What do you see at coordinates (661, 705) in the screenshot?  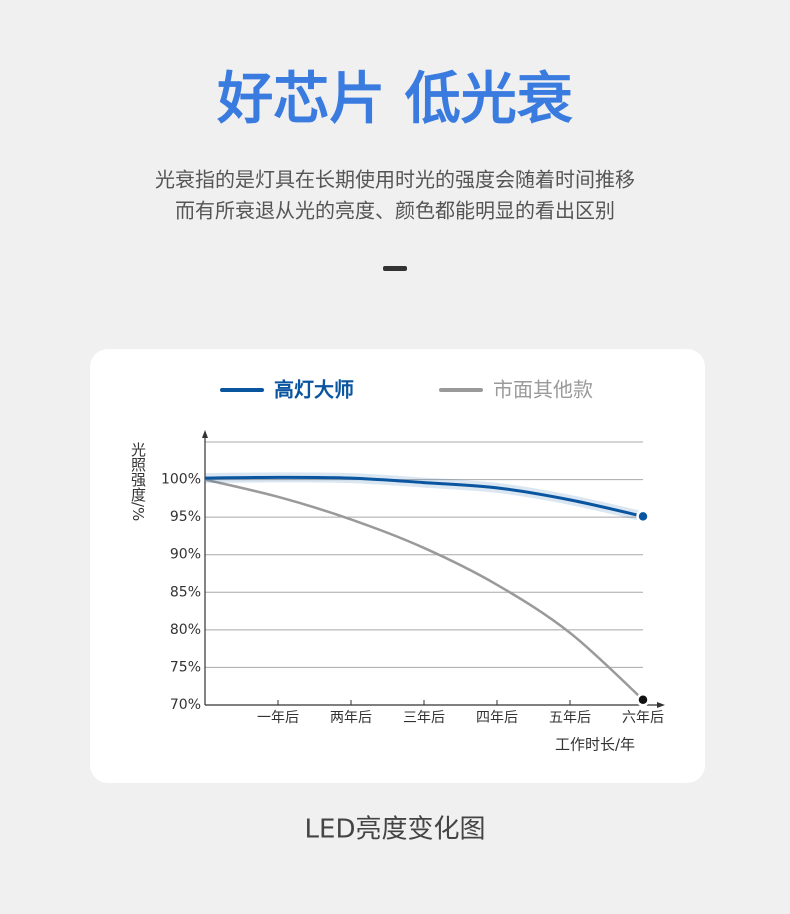 I see `x-axis-arrow` at bounding box center [661, 705].